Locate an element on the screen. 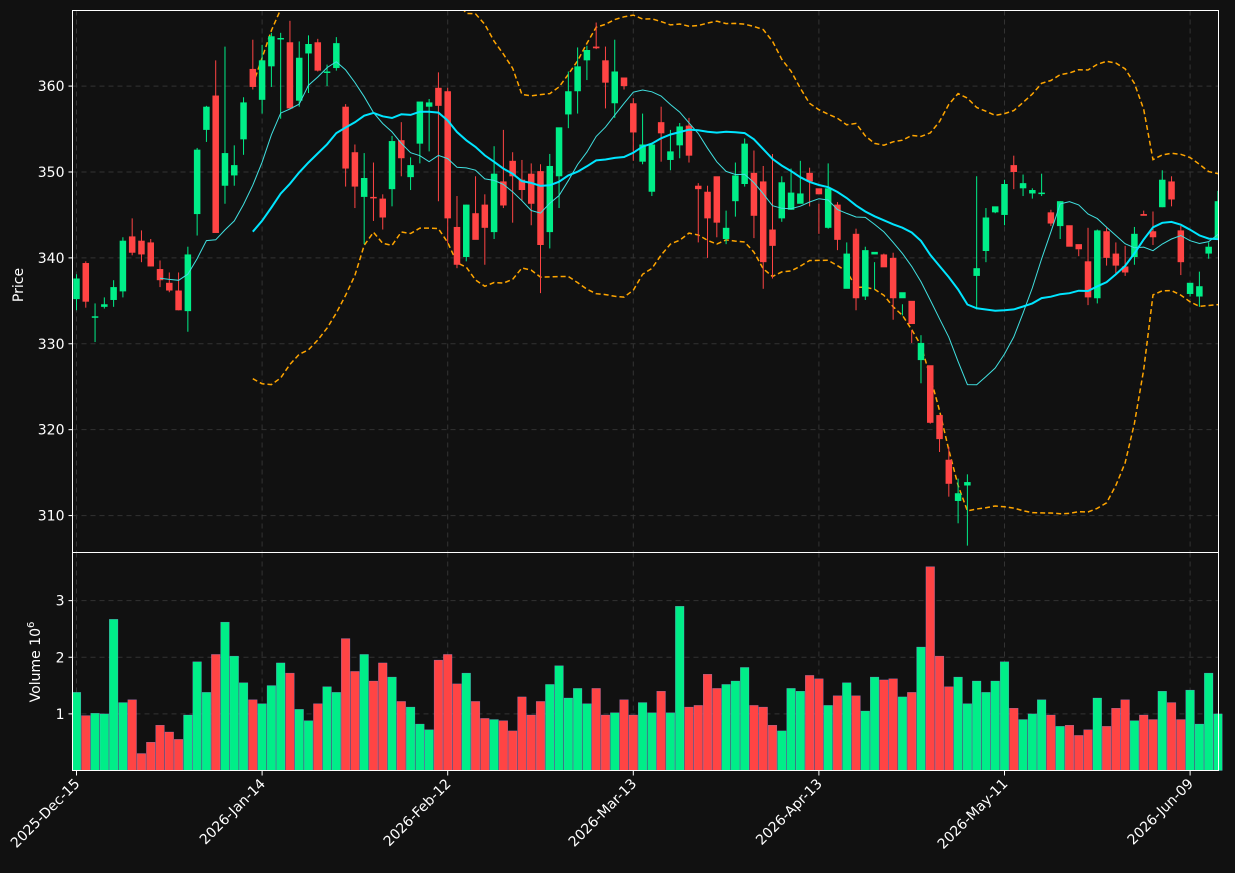 This screenshot has height=873, width=1235. volume-axis-title-exponent: 6 is located at coordinates (31, 625).